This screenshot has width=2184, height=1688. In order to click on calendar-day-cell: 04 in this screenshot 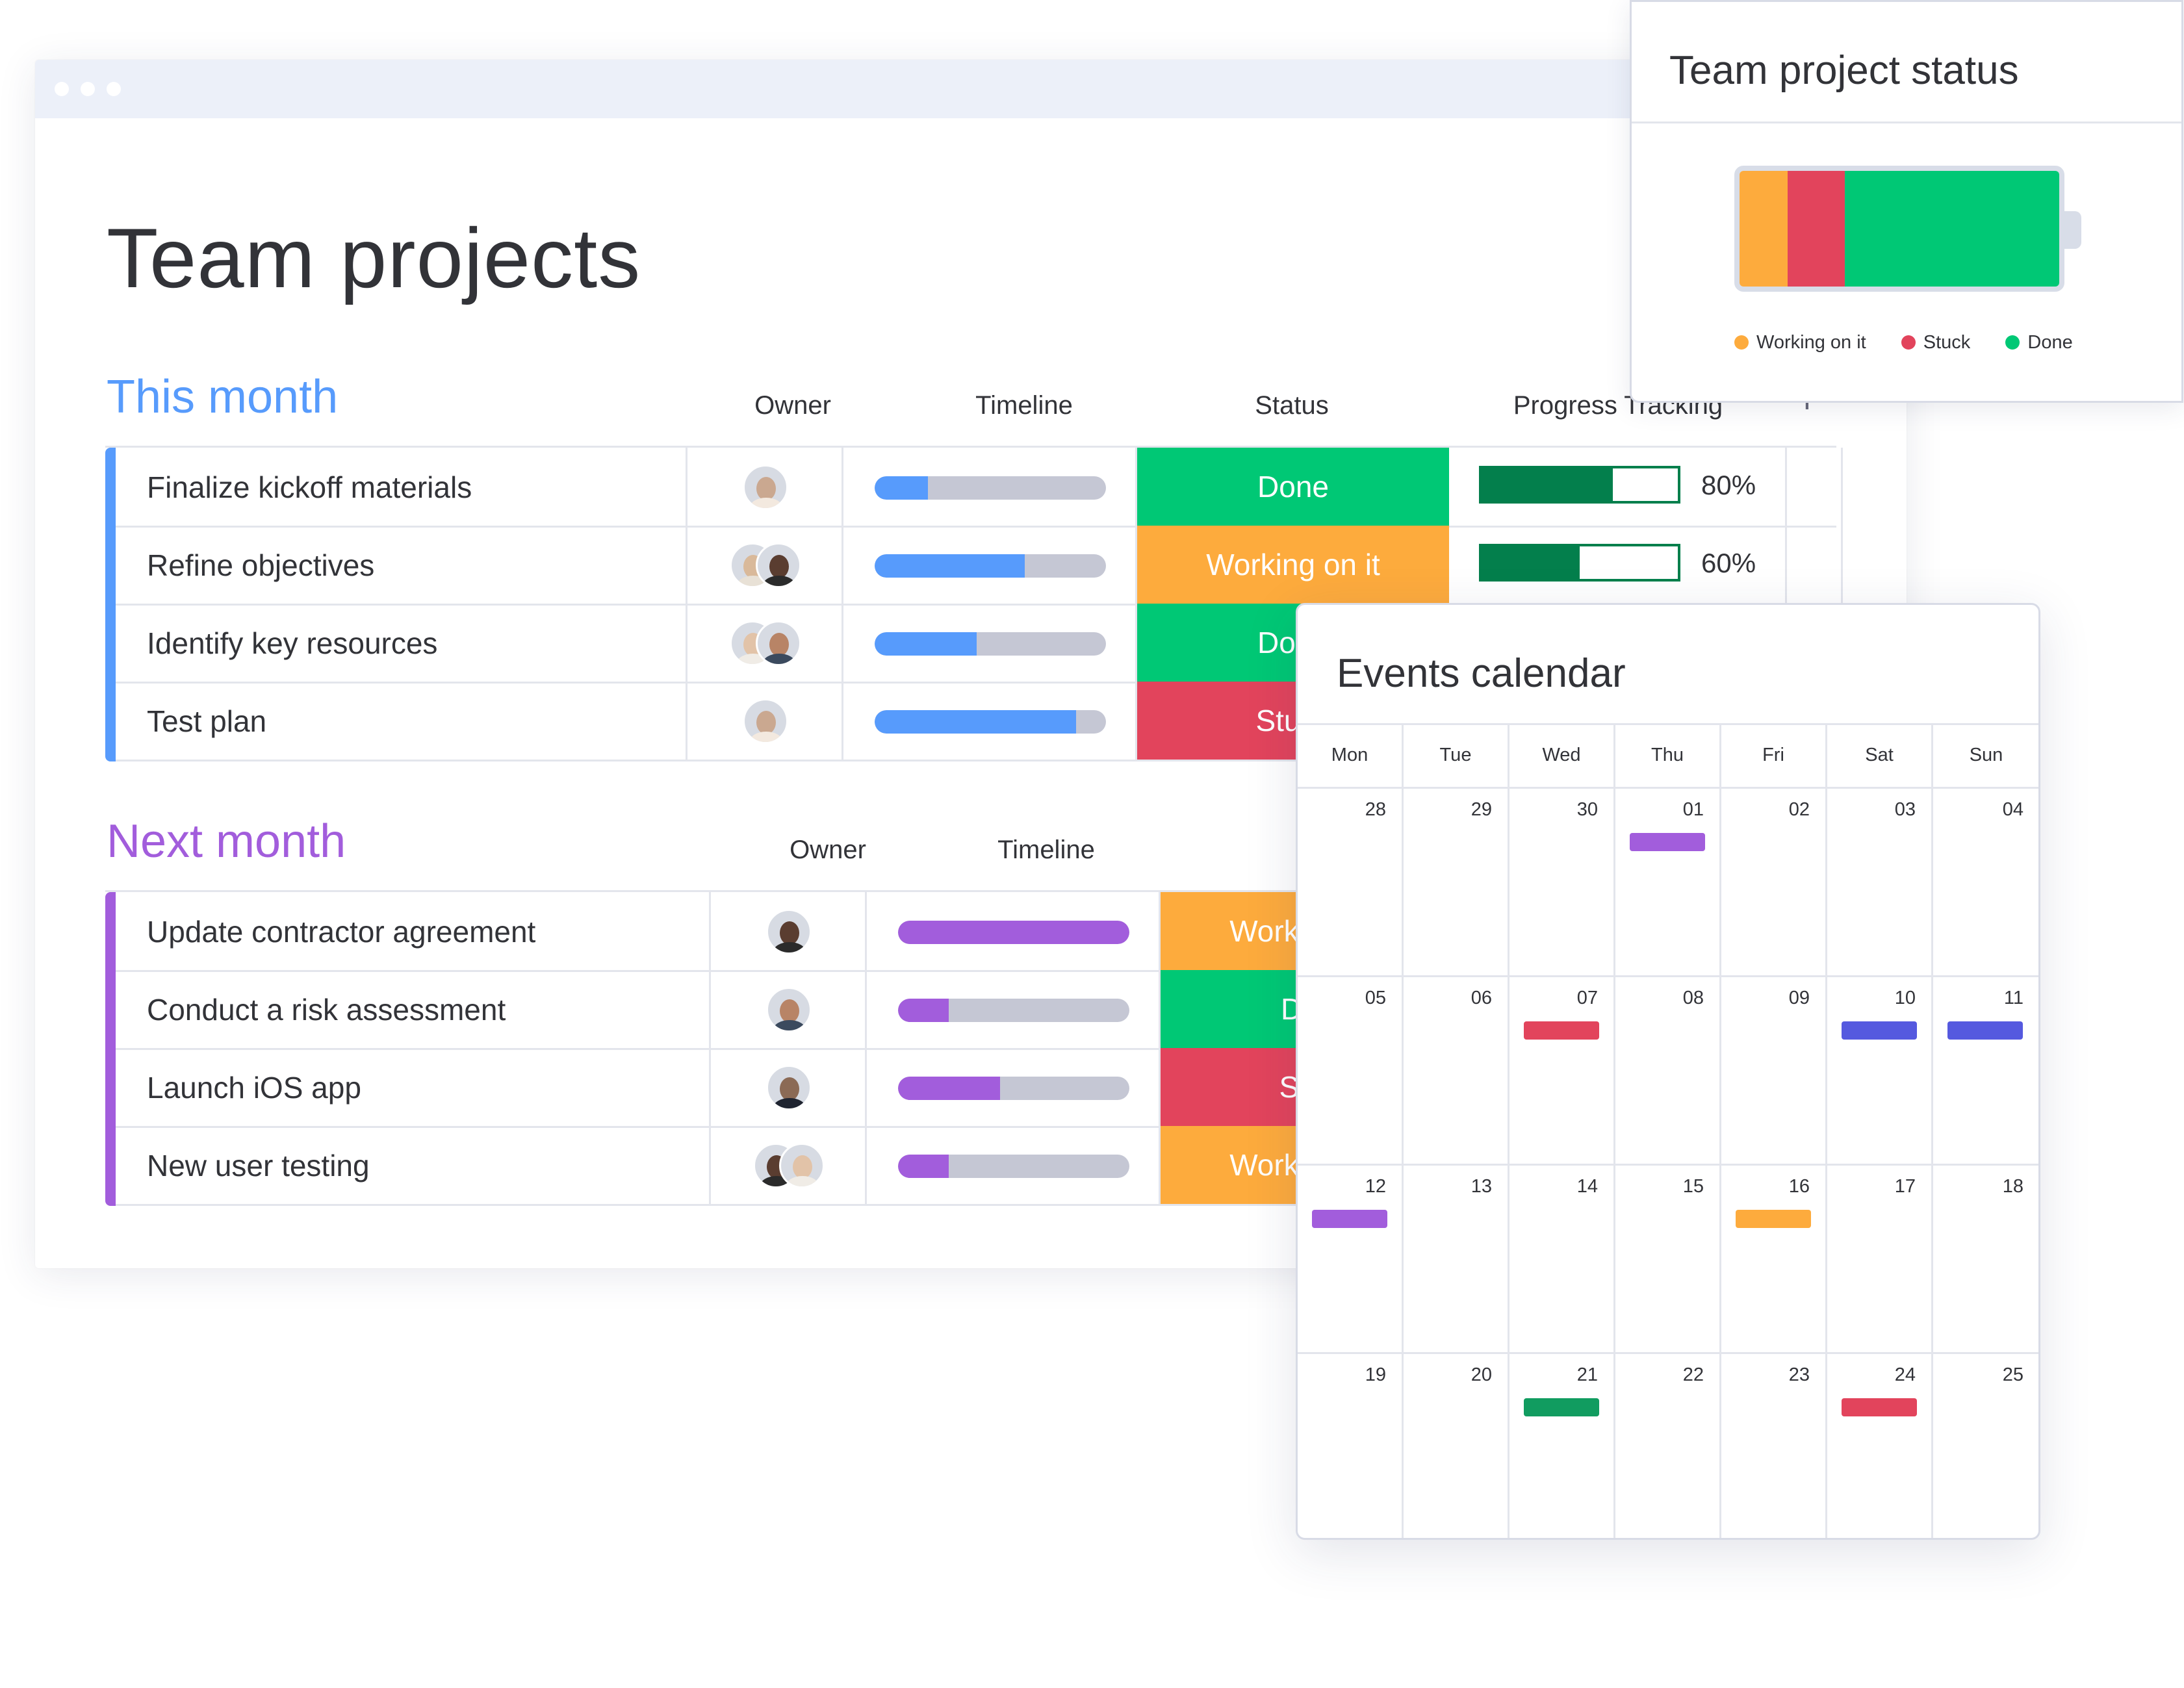, I will do `click(1985, 881)`.